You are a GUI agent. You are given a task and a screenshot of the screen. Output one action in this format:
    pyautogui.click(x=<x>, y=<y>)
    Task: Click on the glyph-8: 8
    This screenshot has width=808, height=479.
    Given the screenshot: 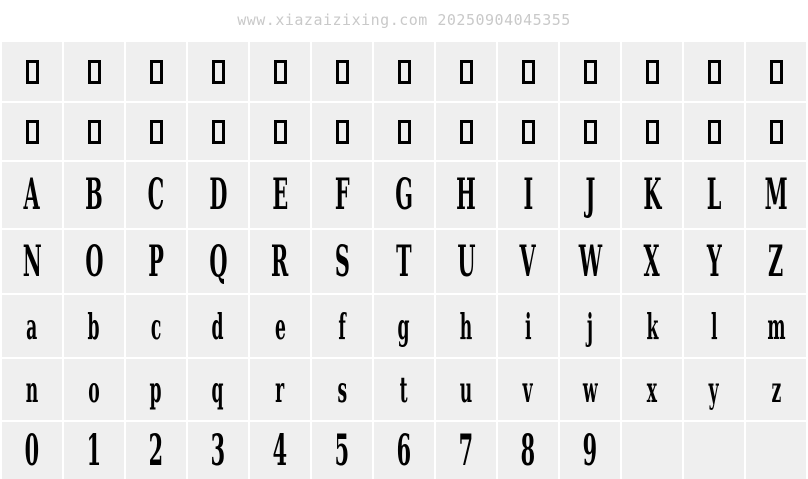 What is the action you would take?
    pyautogui.click(x=528, y=450)
    